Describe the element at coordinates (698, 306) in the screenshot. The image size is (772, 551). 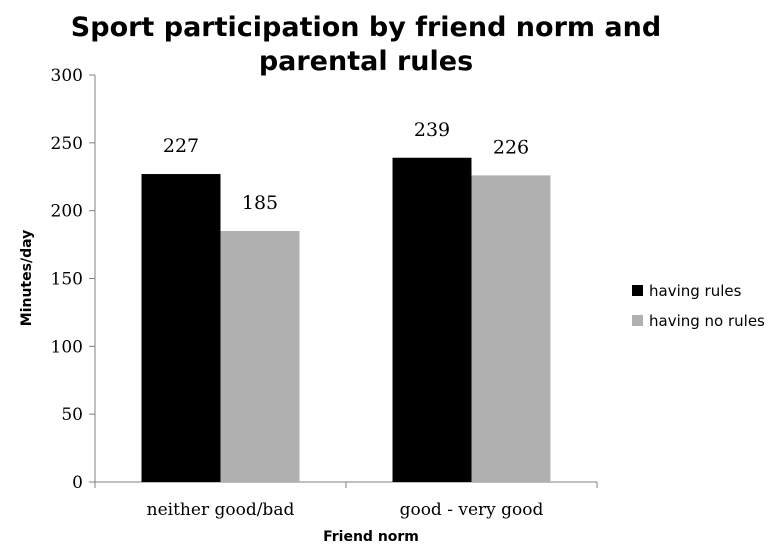
I see `legend: having rules having no rules` at that location.